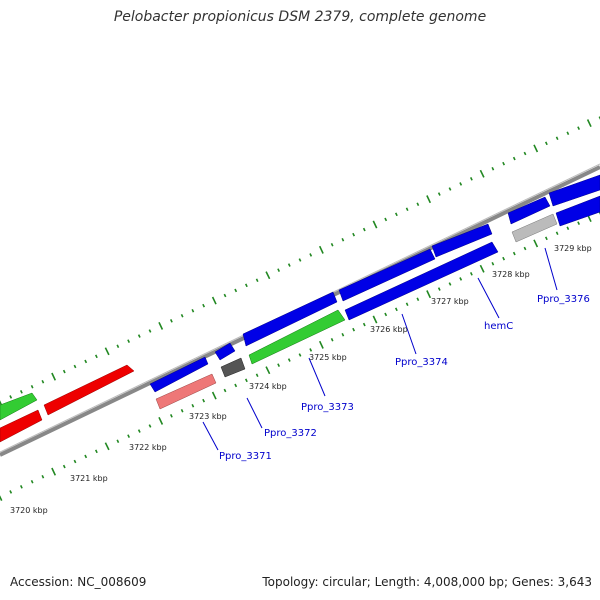 This screenshot has width=600, height=600. Describe the element at coordinates (529, 210) in the screenshot. I see `gene-ppro-3376-forward` at that location.